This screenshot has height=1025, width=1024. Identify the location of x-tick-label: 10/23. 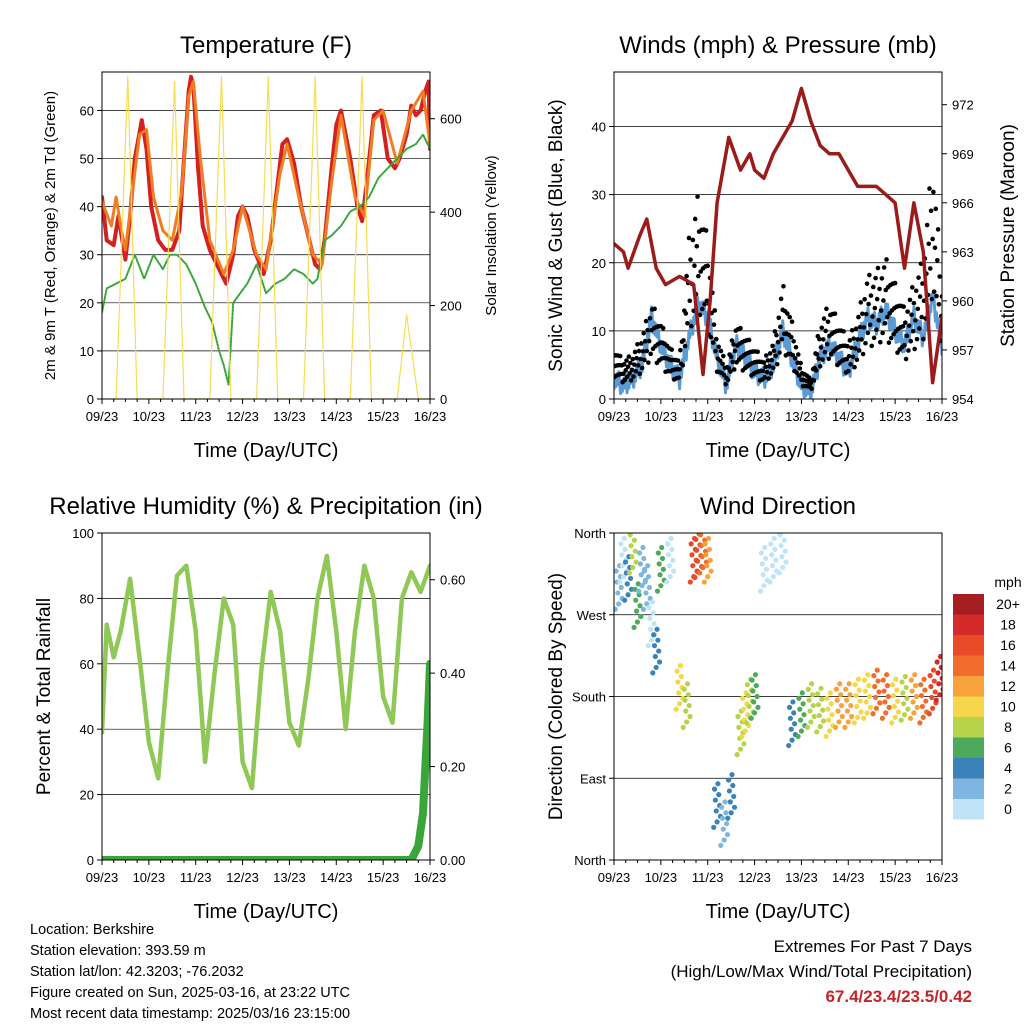
(149, 877).